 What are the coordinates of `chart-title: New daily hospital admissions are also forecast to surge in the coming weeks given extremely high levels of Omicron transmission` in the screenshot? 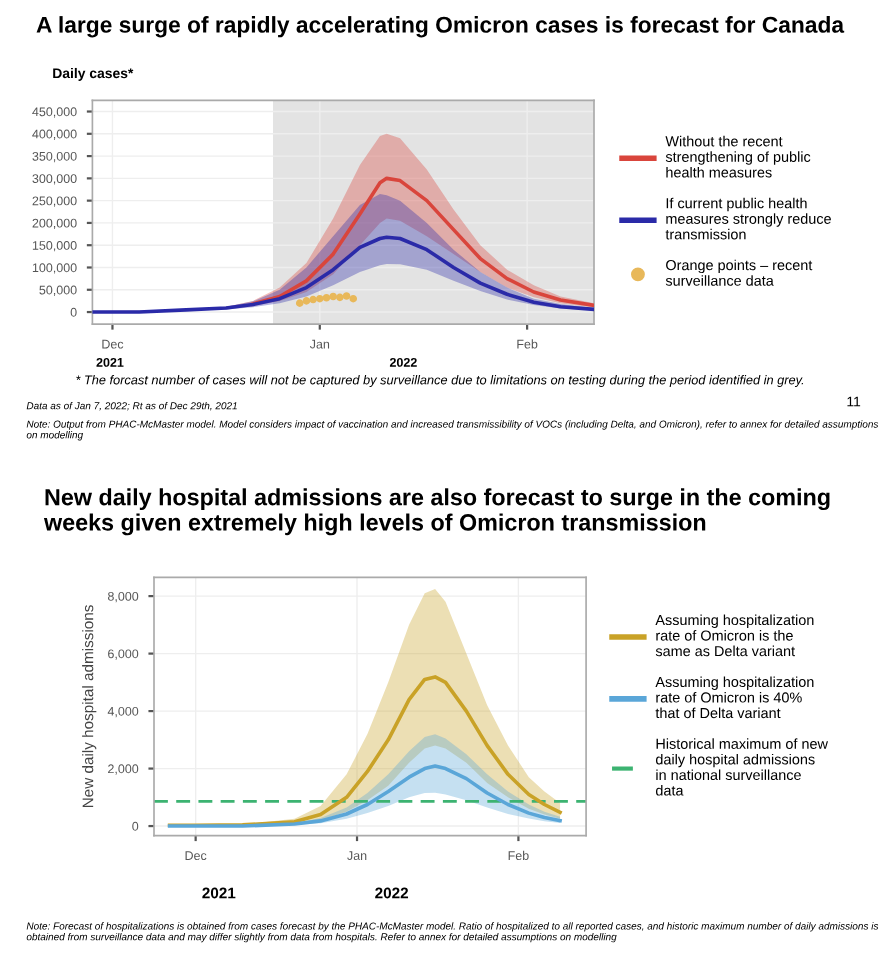 It's located at (436, 512).